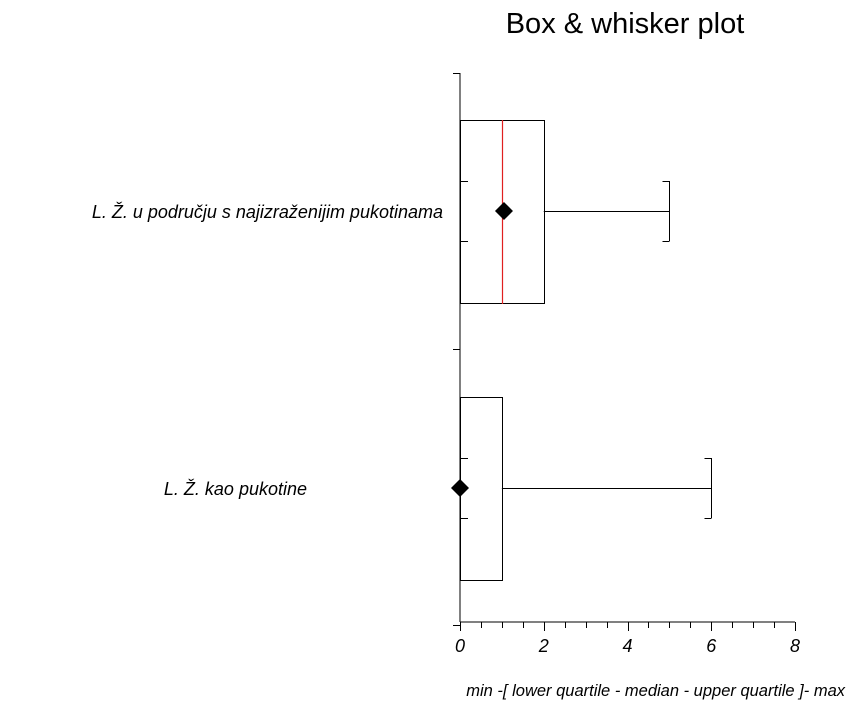 The width and height of the screenshot is (849, 704). I want to click on category-label: L. Ž. kao pukotine, so click(235, 489).